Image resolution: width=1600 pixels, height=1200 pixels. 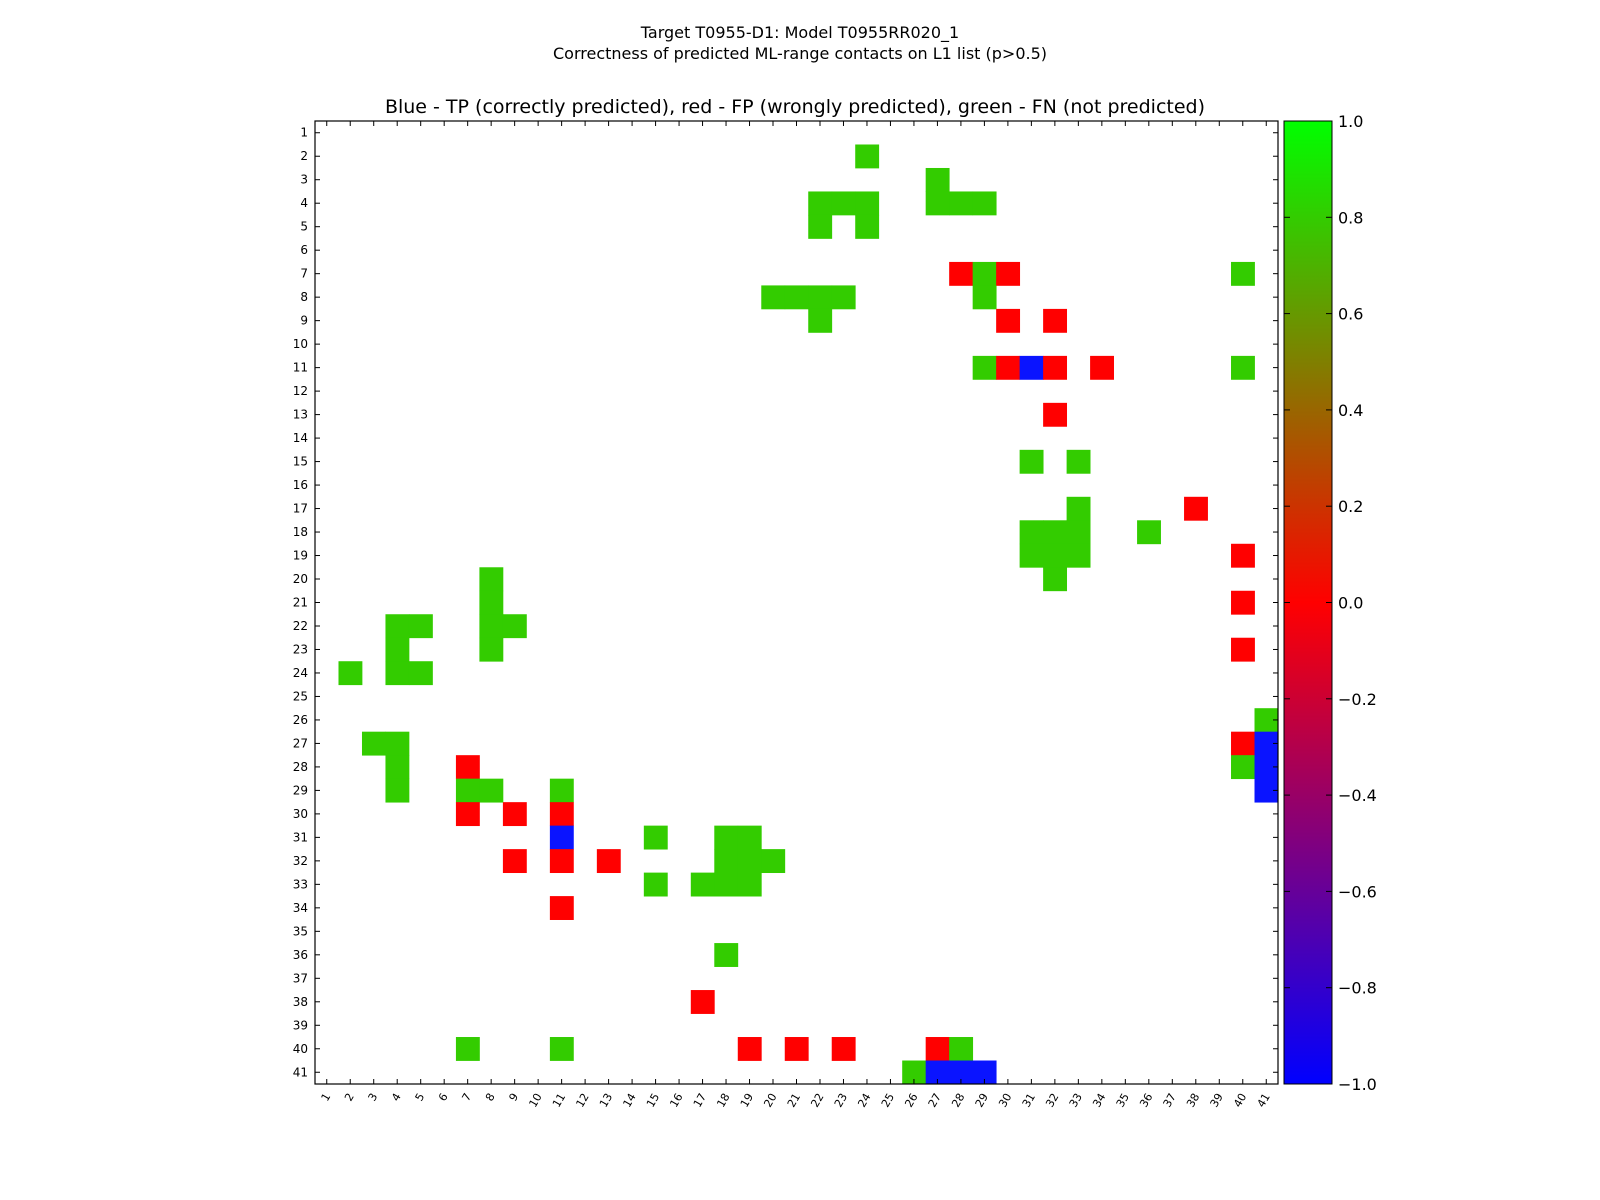 What do you see at coordinates (1076, 1100) in the screenshot?
I see `x-tick-label: 33` at bounding box center [1076, 1100].